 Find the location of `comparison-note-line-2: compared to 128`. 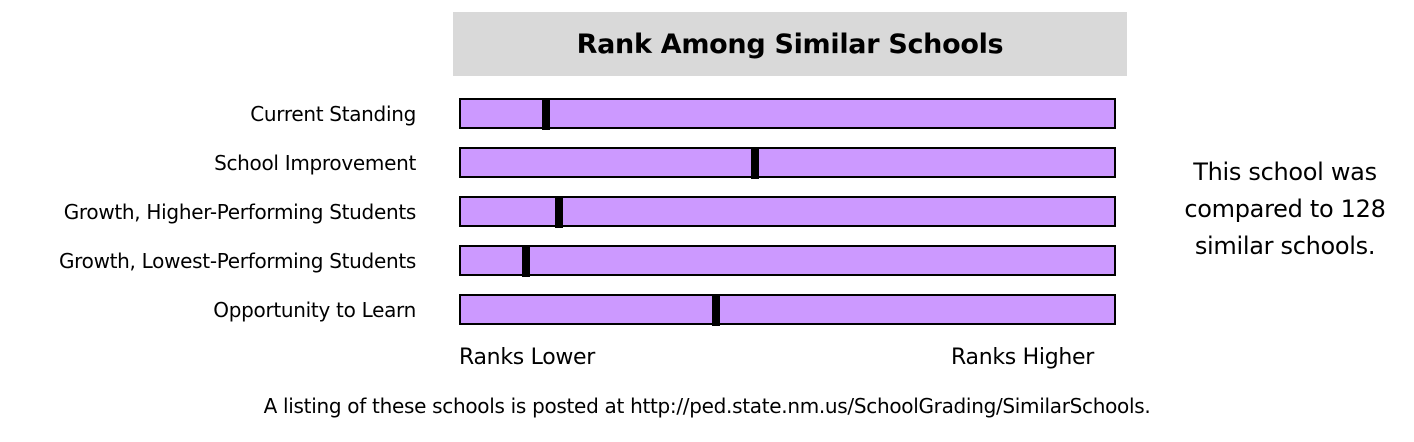

comparison-note-line-2: compared to 128 is located at coordinates (1285, 209).